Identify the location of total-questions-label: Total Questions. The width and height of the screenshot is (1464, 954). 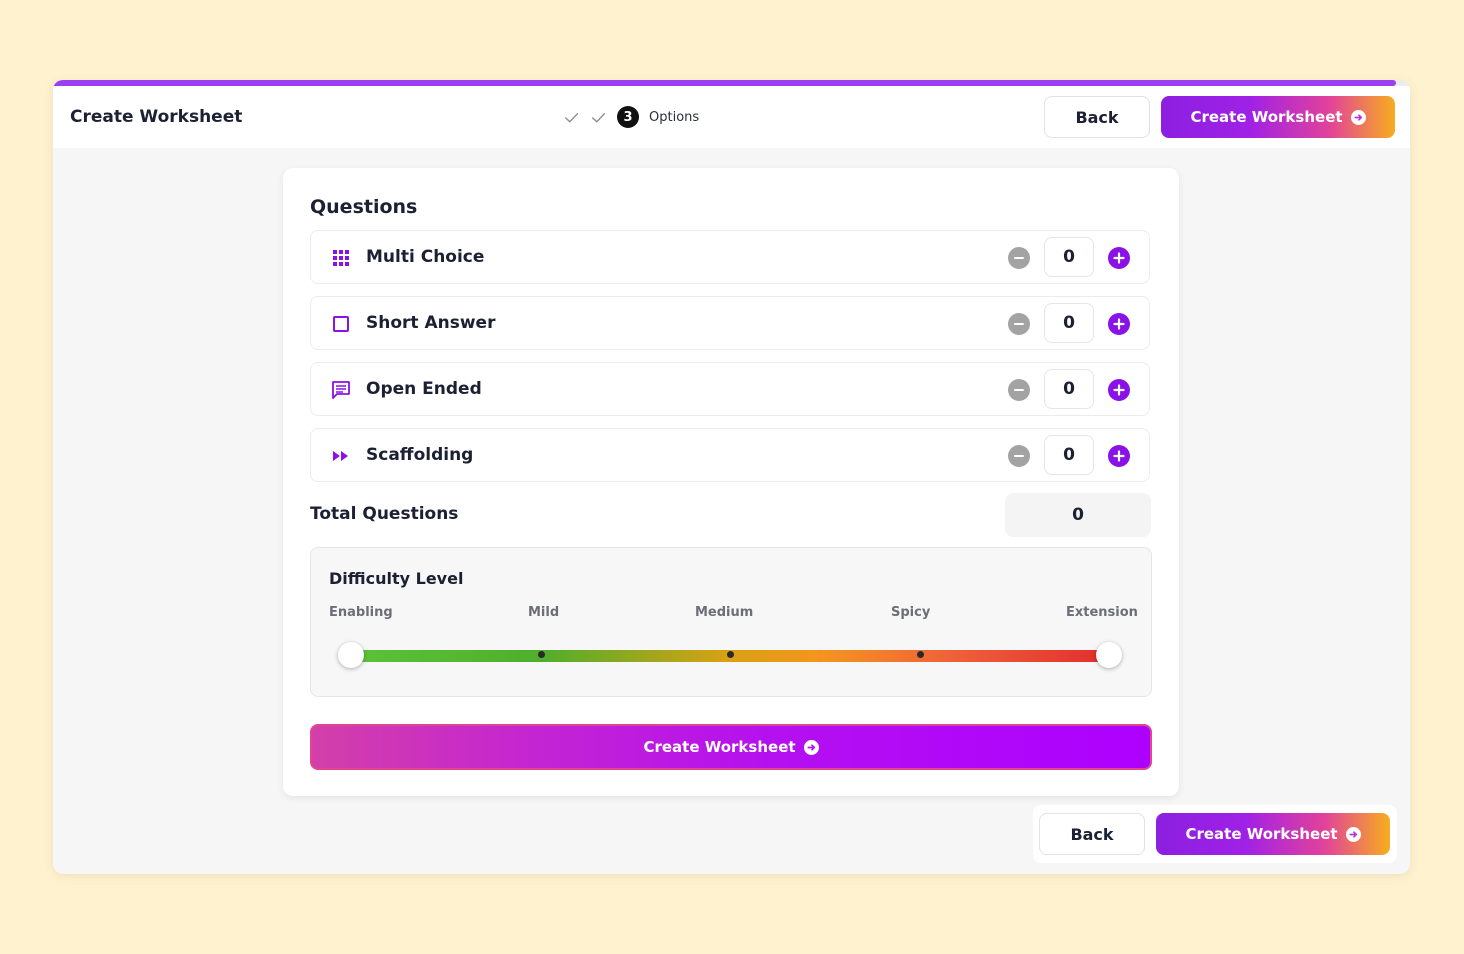
(384, 514).